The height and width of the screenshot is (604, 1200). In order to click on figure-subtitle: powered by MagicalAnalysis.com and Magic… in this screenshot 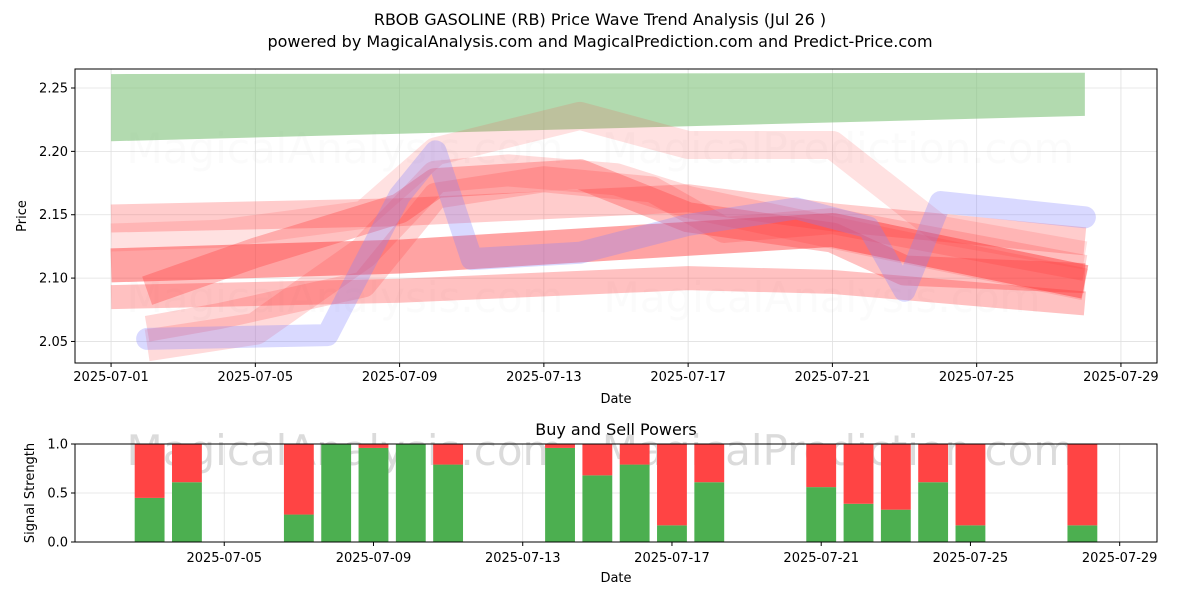, I will do `click(599, 41)`.